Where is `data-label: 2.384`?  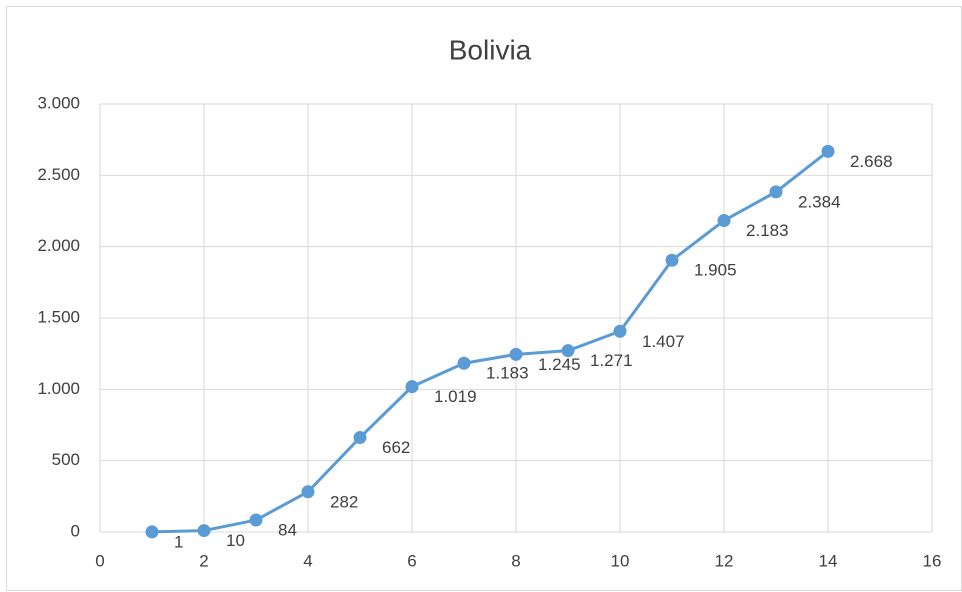 data-label: 2.384 is located at coordinates (819, 201).